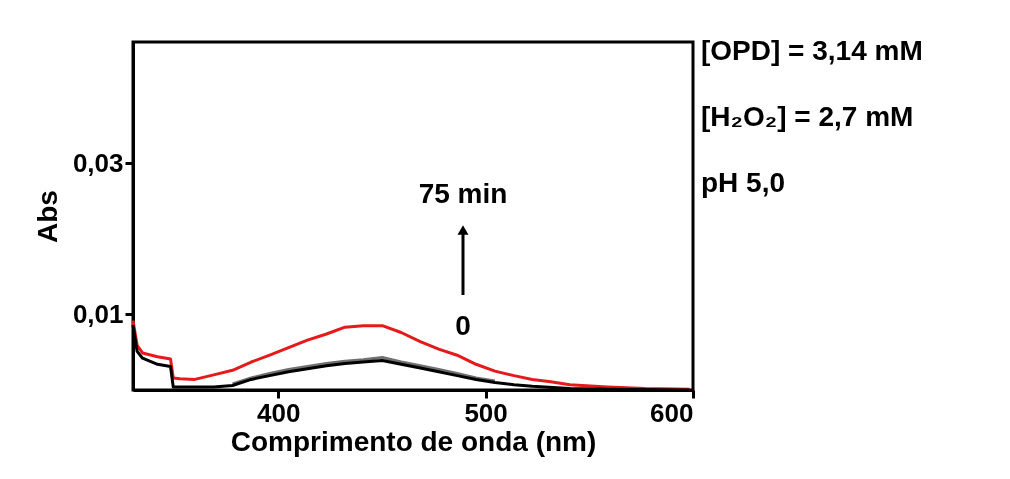 The height and width of the screenshot is (479, 1010). Describe the element at coordinates (278, 412) in the screenshot. I see `x-tick-label: 400` at that location.